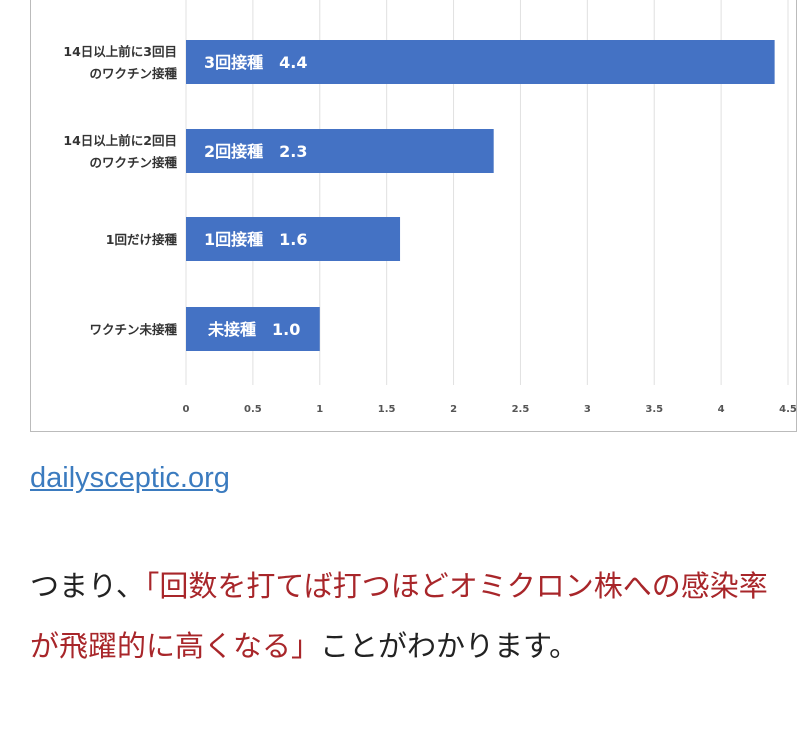 This screenshot has height=740, width=810. What do you see at coordinates (133, 329) in the screenshot?
I see `category-label: ワクチン未接種` at bounding box center [133, 329].